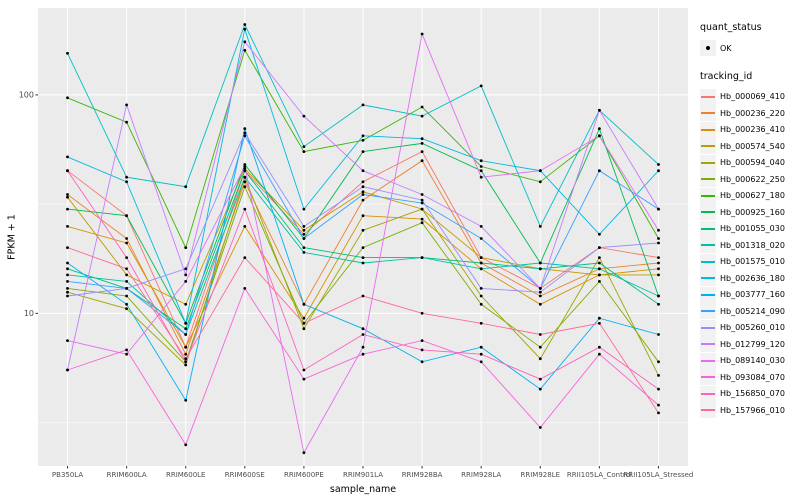  What do you see at coordinates (481, 475) in the screenshot?
I see `x-tick-label: RRIM928LA` at bounding box center [481, 475].